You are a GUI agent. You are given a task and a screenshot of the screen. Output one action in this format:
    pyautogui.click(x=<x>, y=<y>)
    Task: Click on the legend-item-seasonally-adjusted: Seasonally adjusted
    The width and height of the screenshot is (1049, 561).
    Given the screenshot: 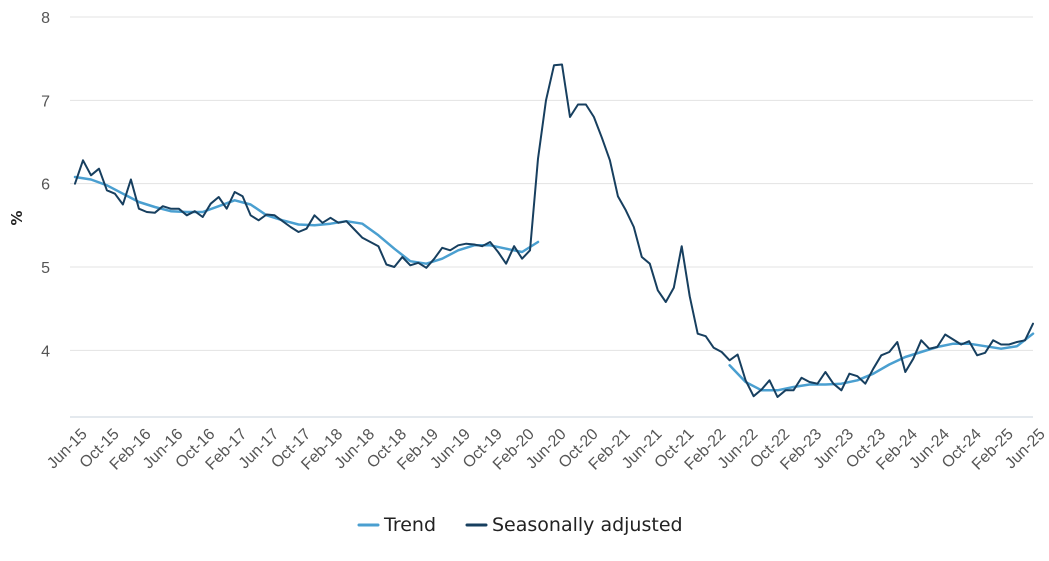 What is the action you would take?
    pyautogui.click(x=574, y=525)
    